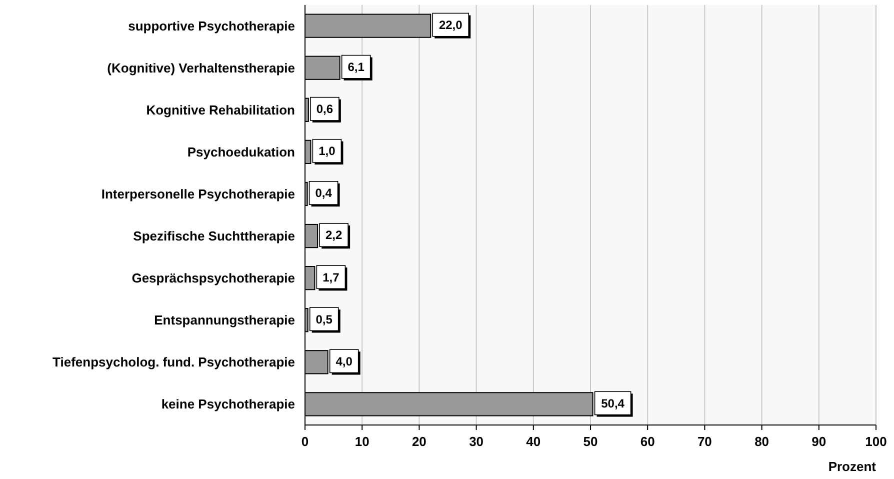 This screenshot has height=479, width=894. I want to click on data-label: 0,5, so click(324, 319).